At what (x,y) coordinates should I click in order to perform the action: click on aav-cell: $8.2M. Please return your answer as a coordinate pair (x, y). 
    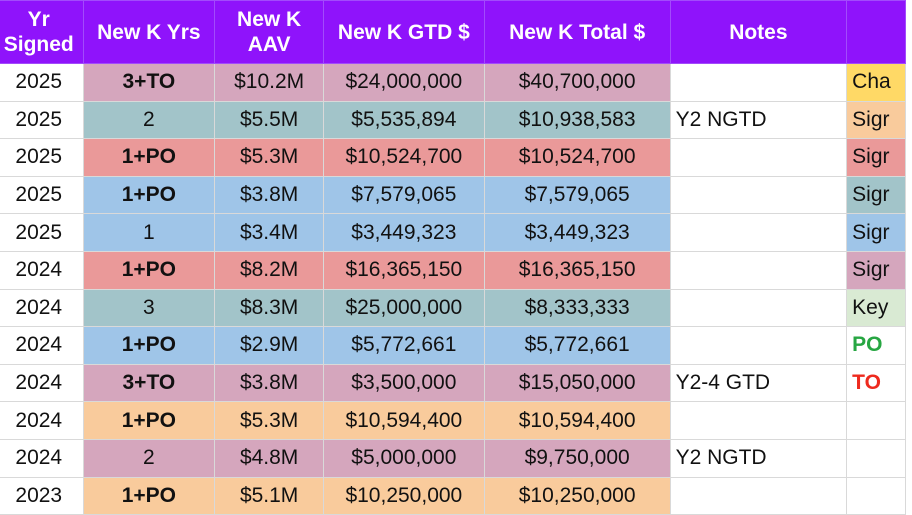
    Looking at the image, I should click on (269, 270).